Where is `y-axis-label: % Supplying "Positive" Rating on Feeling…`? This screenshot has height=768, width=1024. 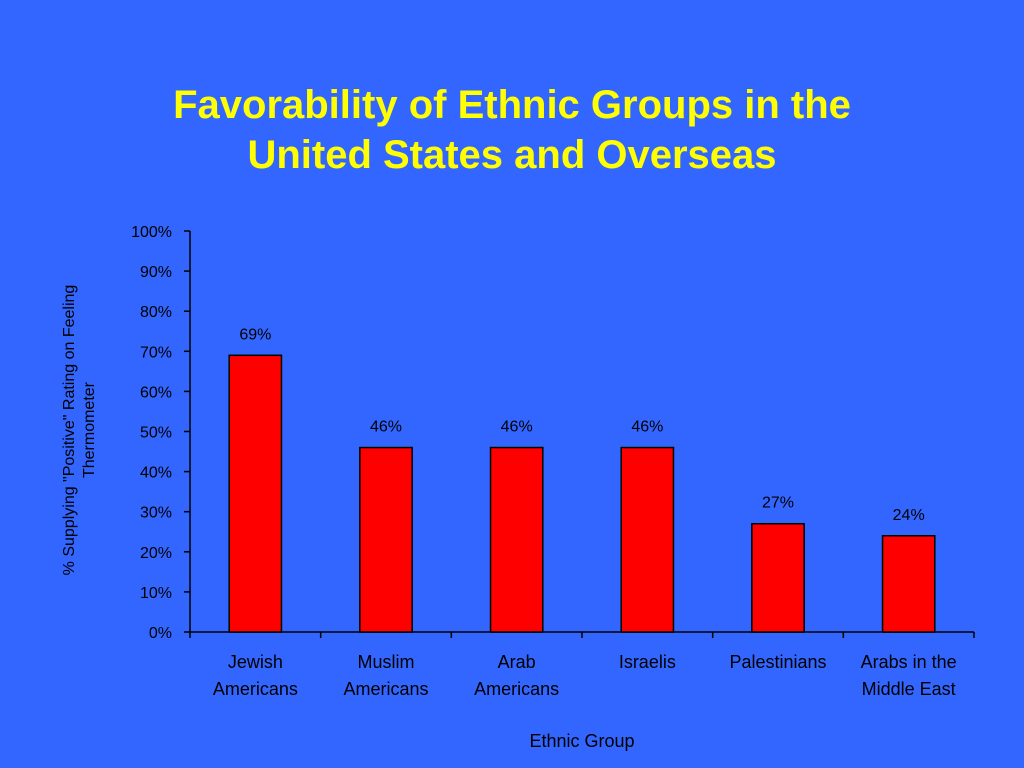
y-axis-label: % Supplying "Positive" Rating on Feeling… is located at coordinates (80, 430).